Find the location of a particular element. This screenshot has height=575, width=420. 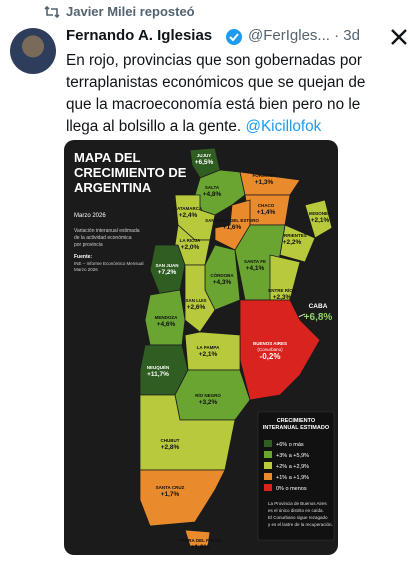

legend-note: La Provincia de Buenos Aires is located at coordinates (298, 503).